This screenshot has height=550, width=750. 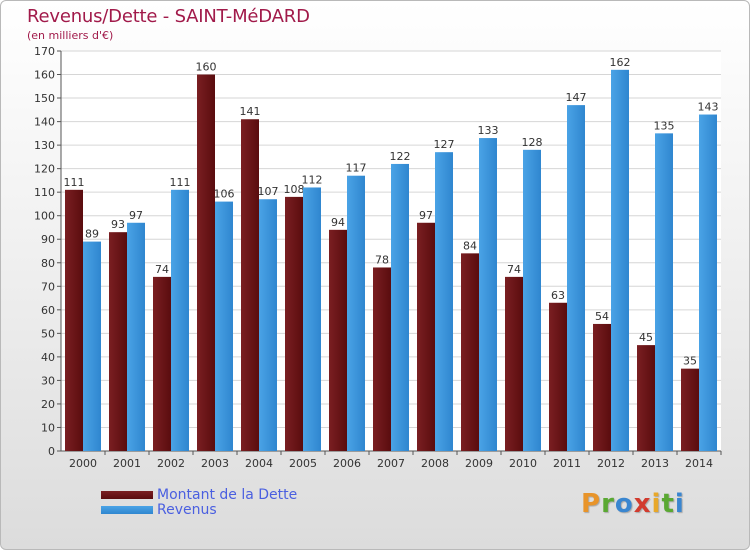 What do you see at coordinates (44, 122) in the screenshot?
I see `y-tick-label: 140` at bounding box center [44, 122].